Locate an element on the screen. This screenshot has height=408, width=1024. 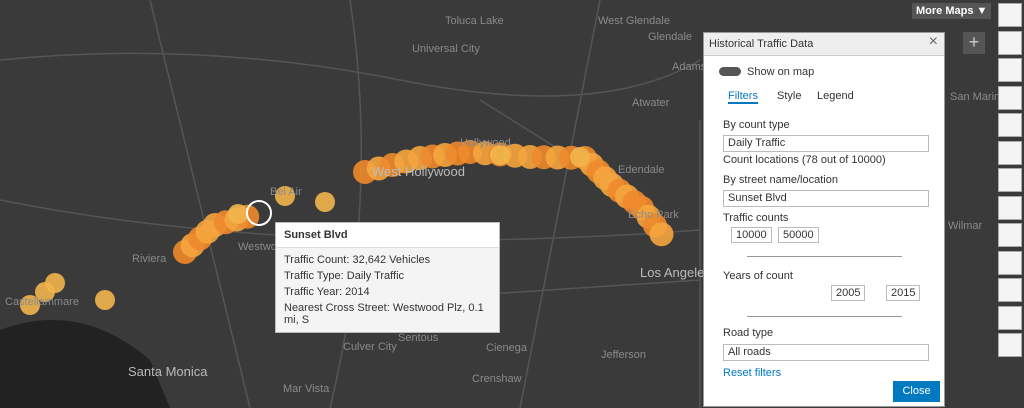
select: Daily Traffic is located at coordinates (826, 143).